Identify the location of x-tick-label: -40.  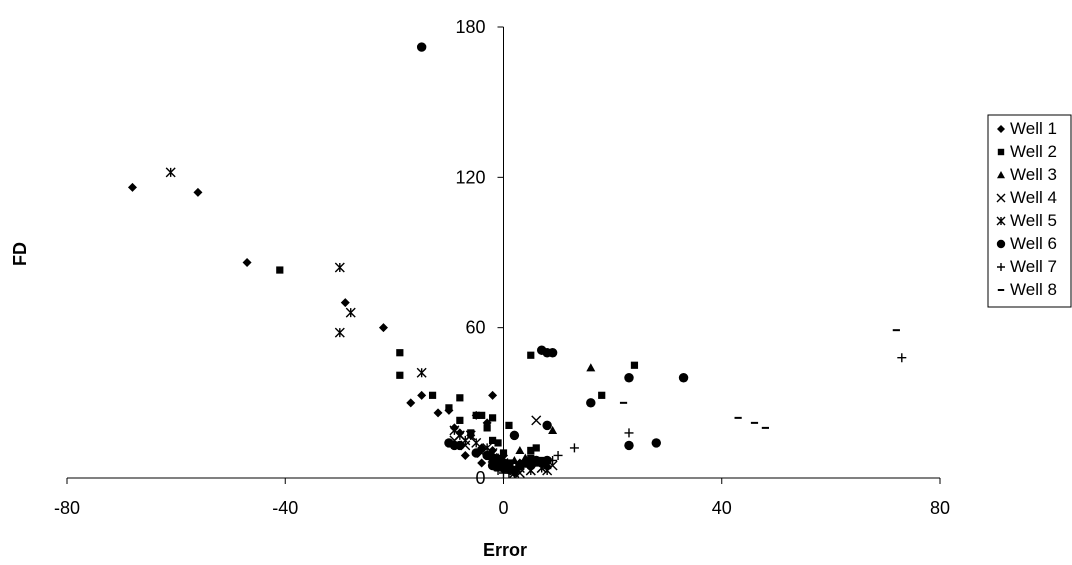
(285, 508).